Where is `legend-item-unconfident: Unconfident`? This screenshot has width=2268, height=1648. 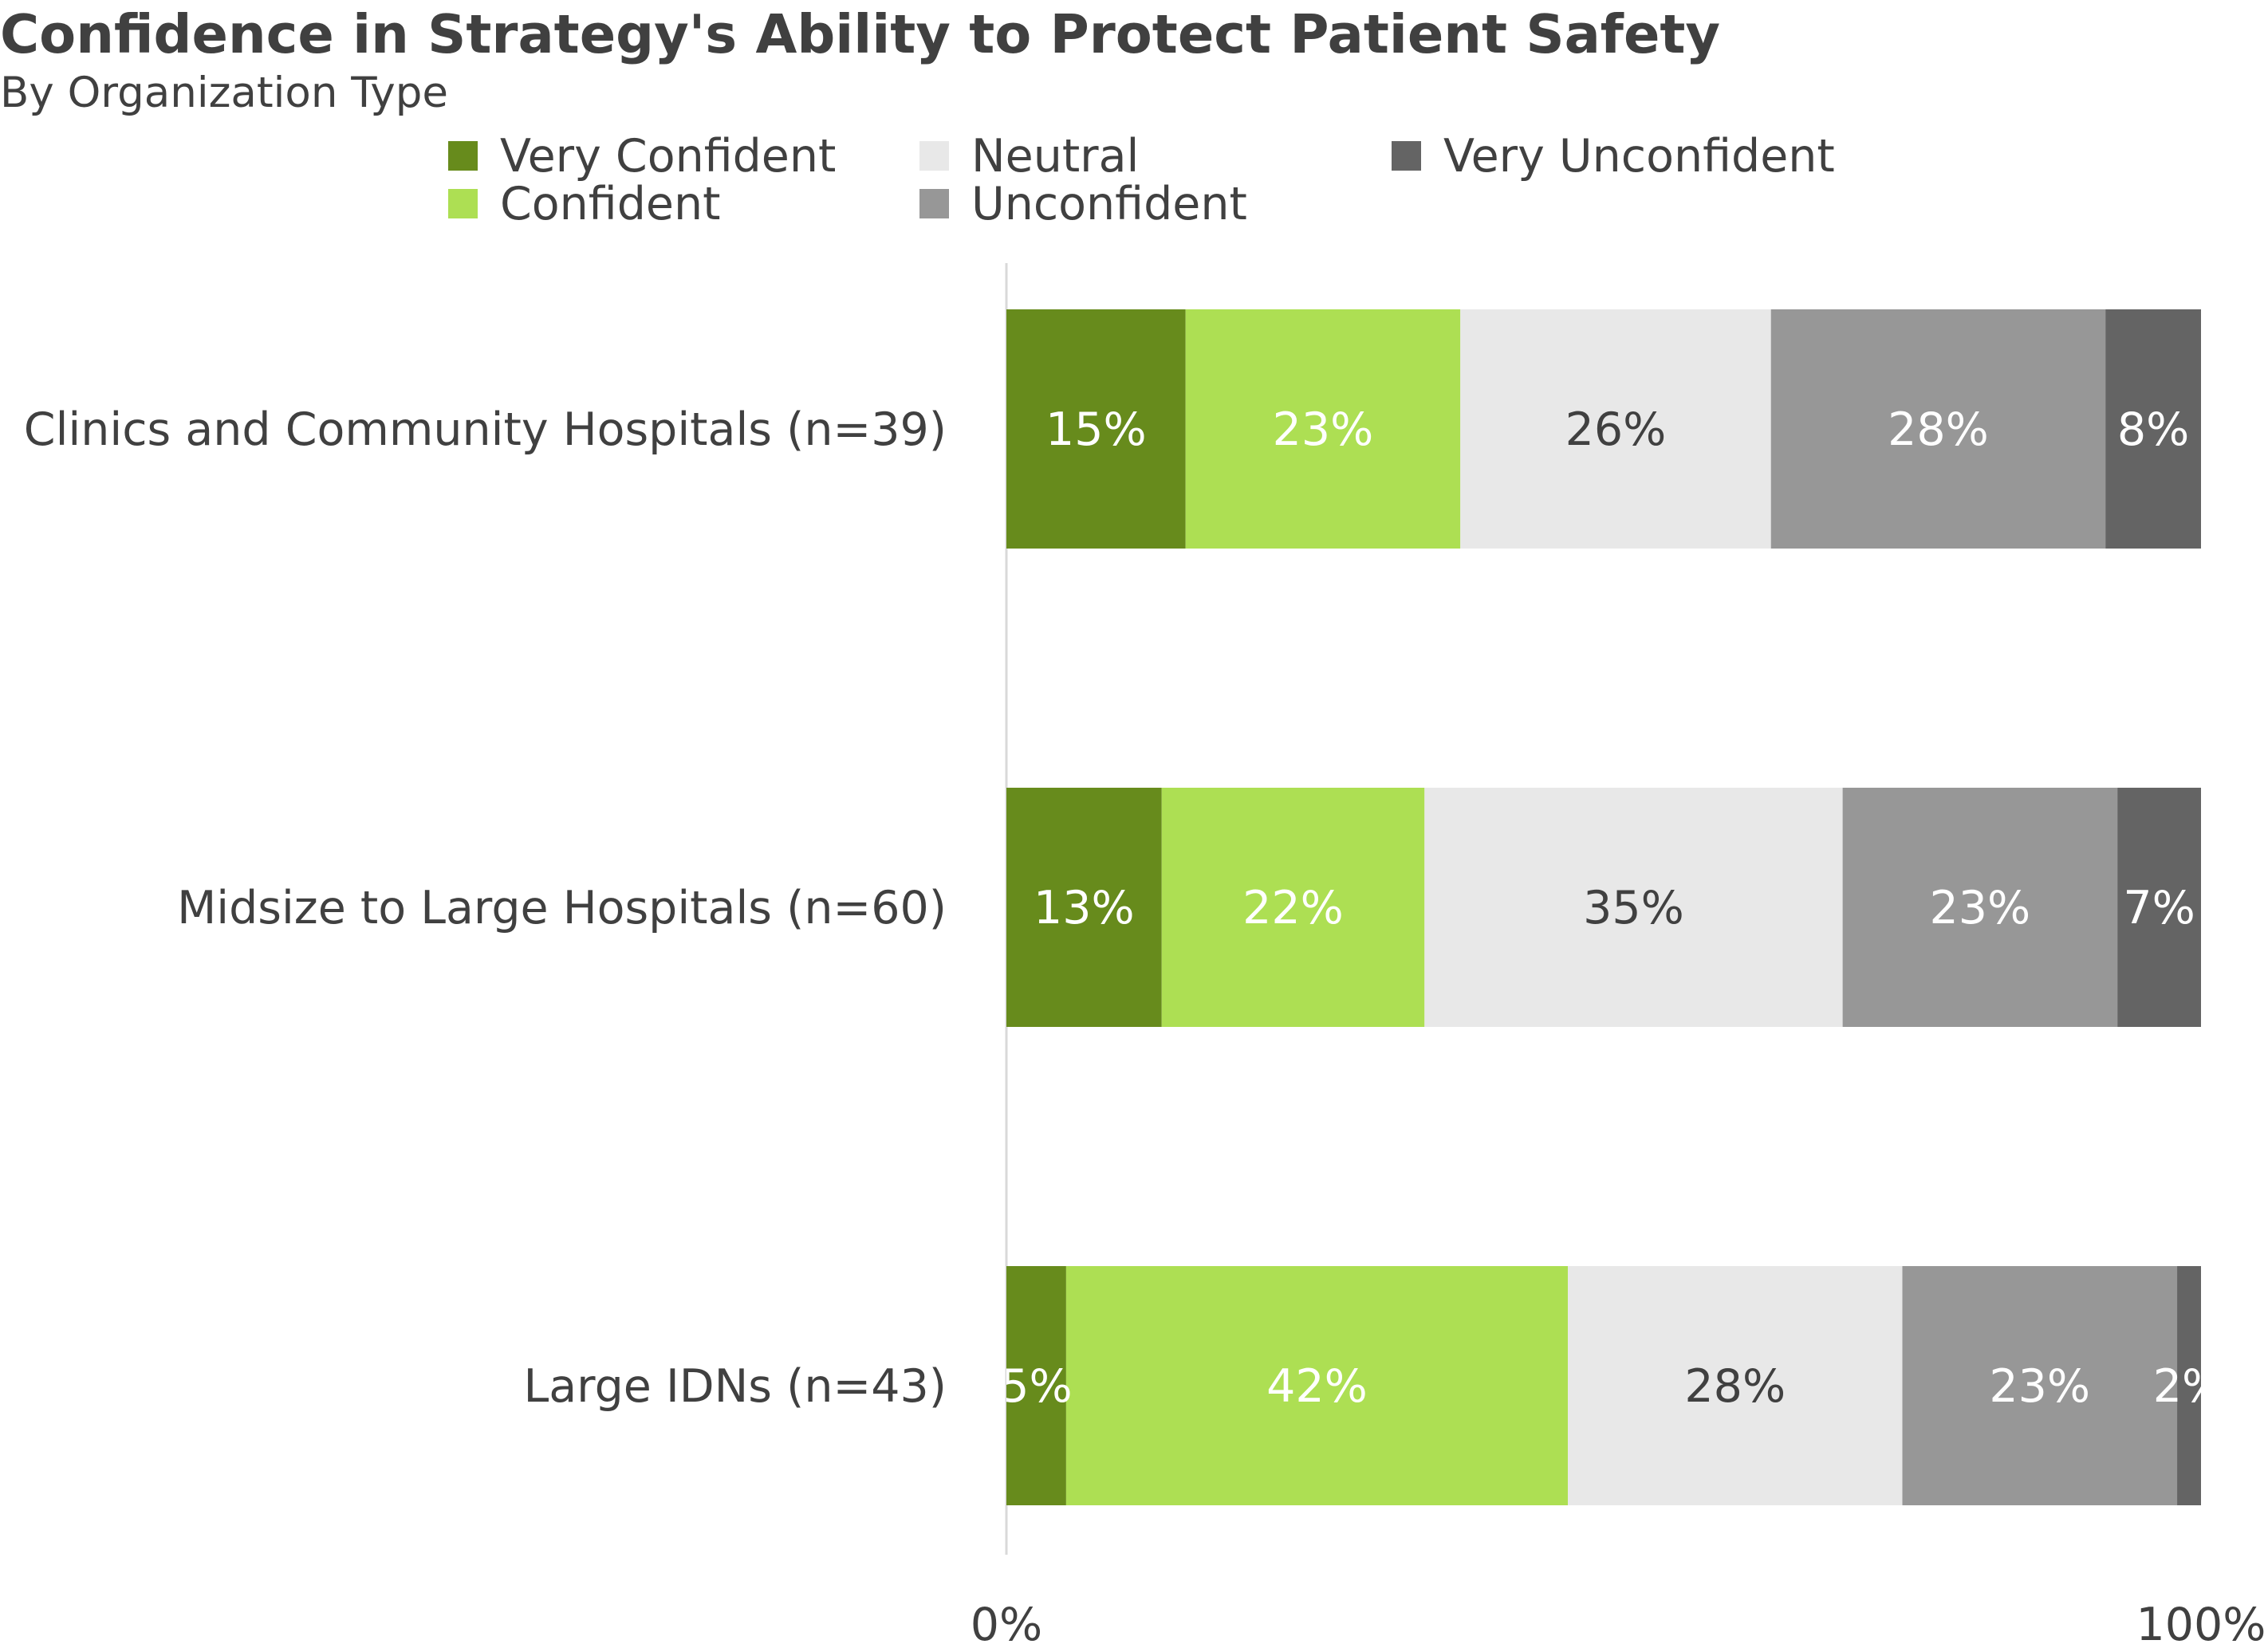 legend-item-unconfident: Unconfident is located at coordinates (1083, 204).